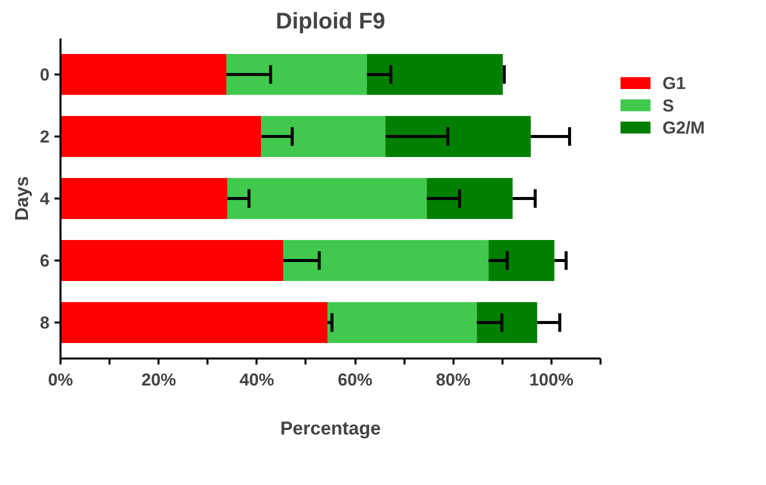  What do you see at coordinates (453, 380) in the screenshot?
I see `x-tick-label: 80%` at bounding box center [453, 380].